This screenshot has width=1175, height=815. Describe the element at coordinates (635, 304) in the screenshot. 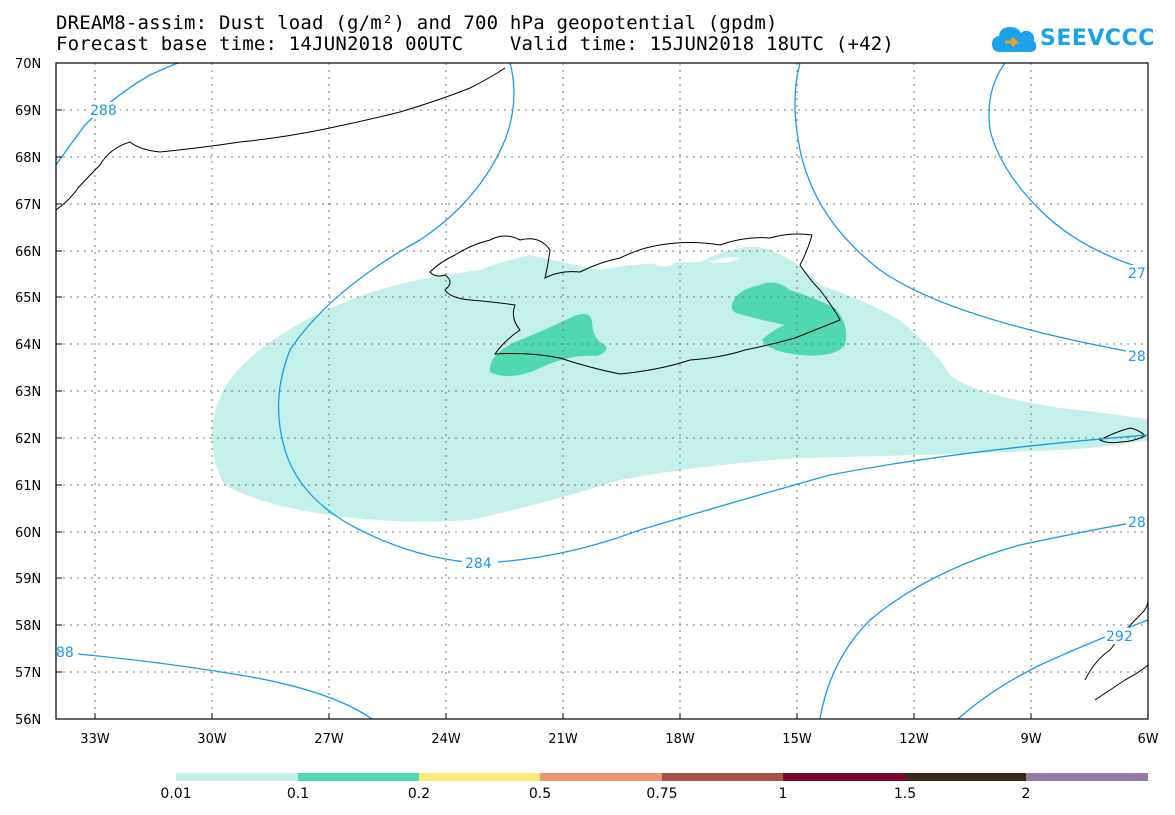

I see `coastline-iceland` at that location.